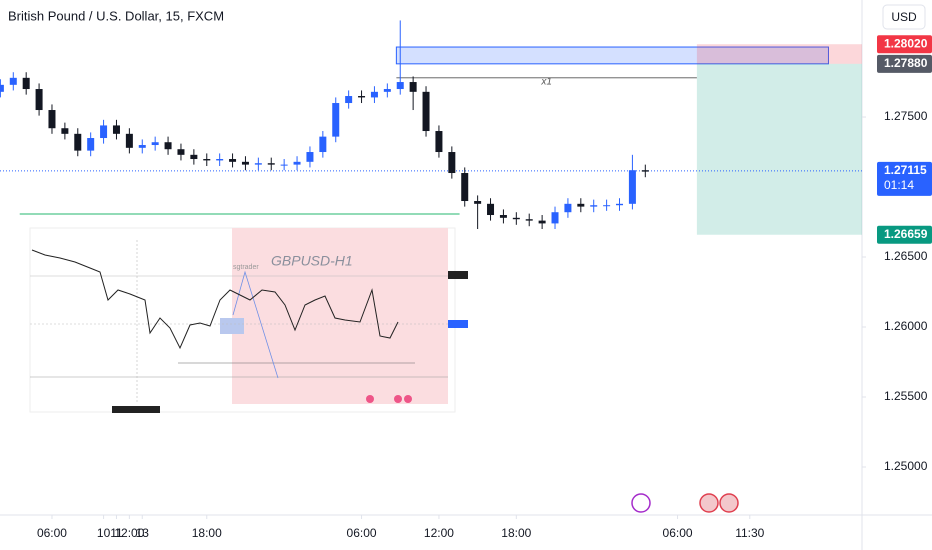  I want to click on currency-box, so click(904, 17).